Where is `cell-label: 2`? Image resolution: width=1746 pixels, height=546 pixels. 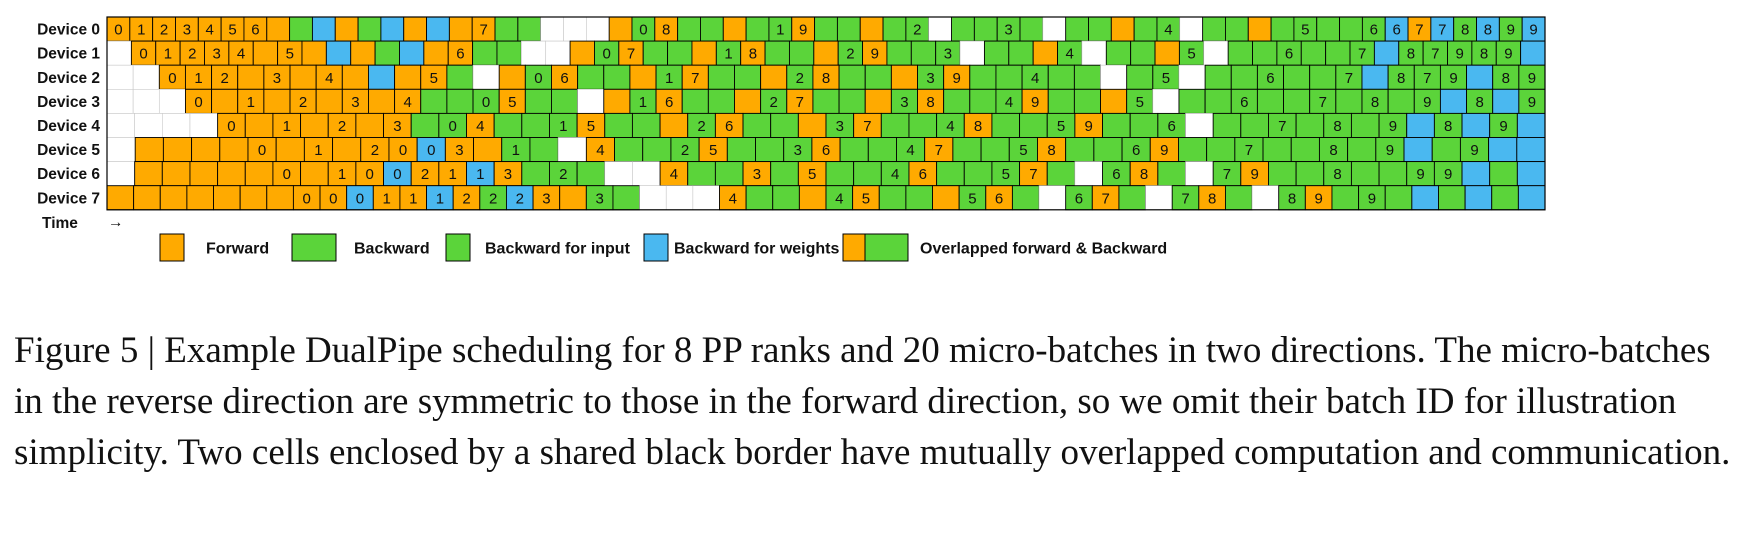
cell-label: 2 is located at coordinates (425, 174).